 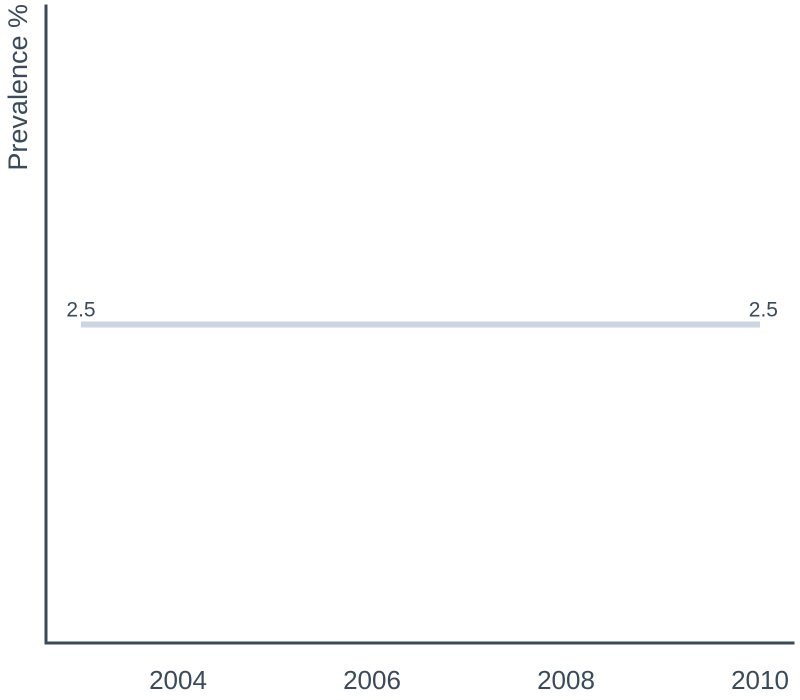 What do you see at coordinates (422, 310) in the screenshot?
I see `data-labels: 2.5 2.5` at bounding box center [422, 310].